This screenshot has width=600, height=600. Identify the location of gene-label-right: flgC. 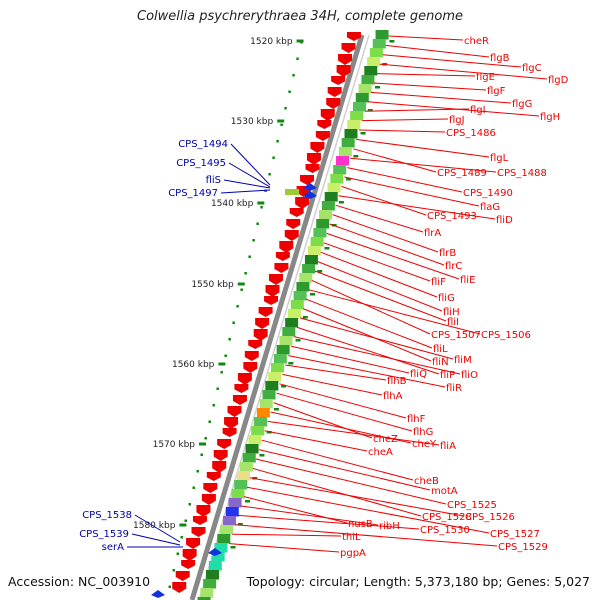
(532, 68).